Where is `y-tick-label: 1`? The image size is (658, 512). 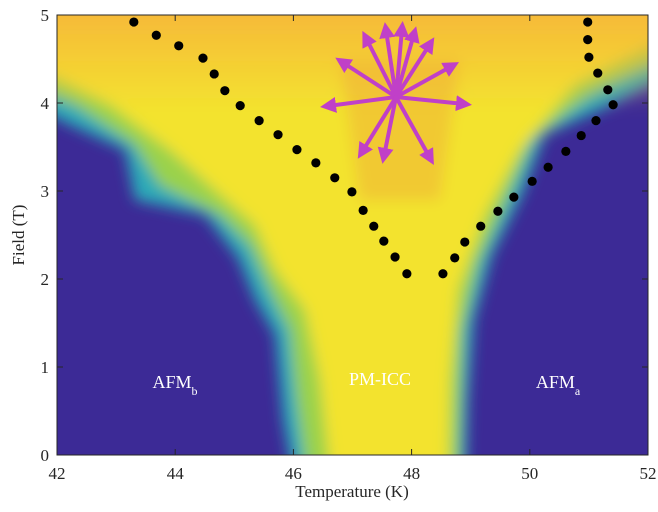
y-tick-label: 1 is located at coordinates (45, 367).